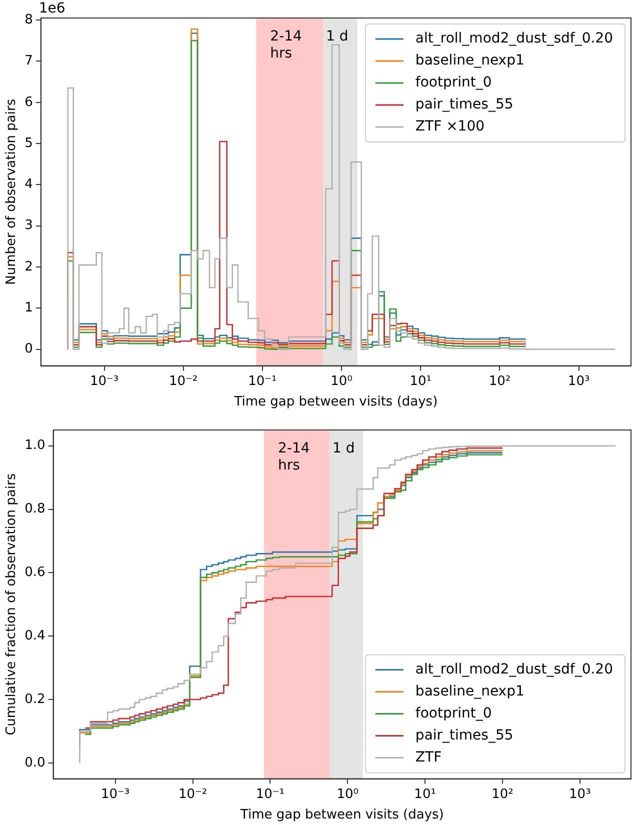  What do you see at coordinates (28, 266) in the screenshot?
I see `y-tick-label: 2` at bounding box center [28, 266].